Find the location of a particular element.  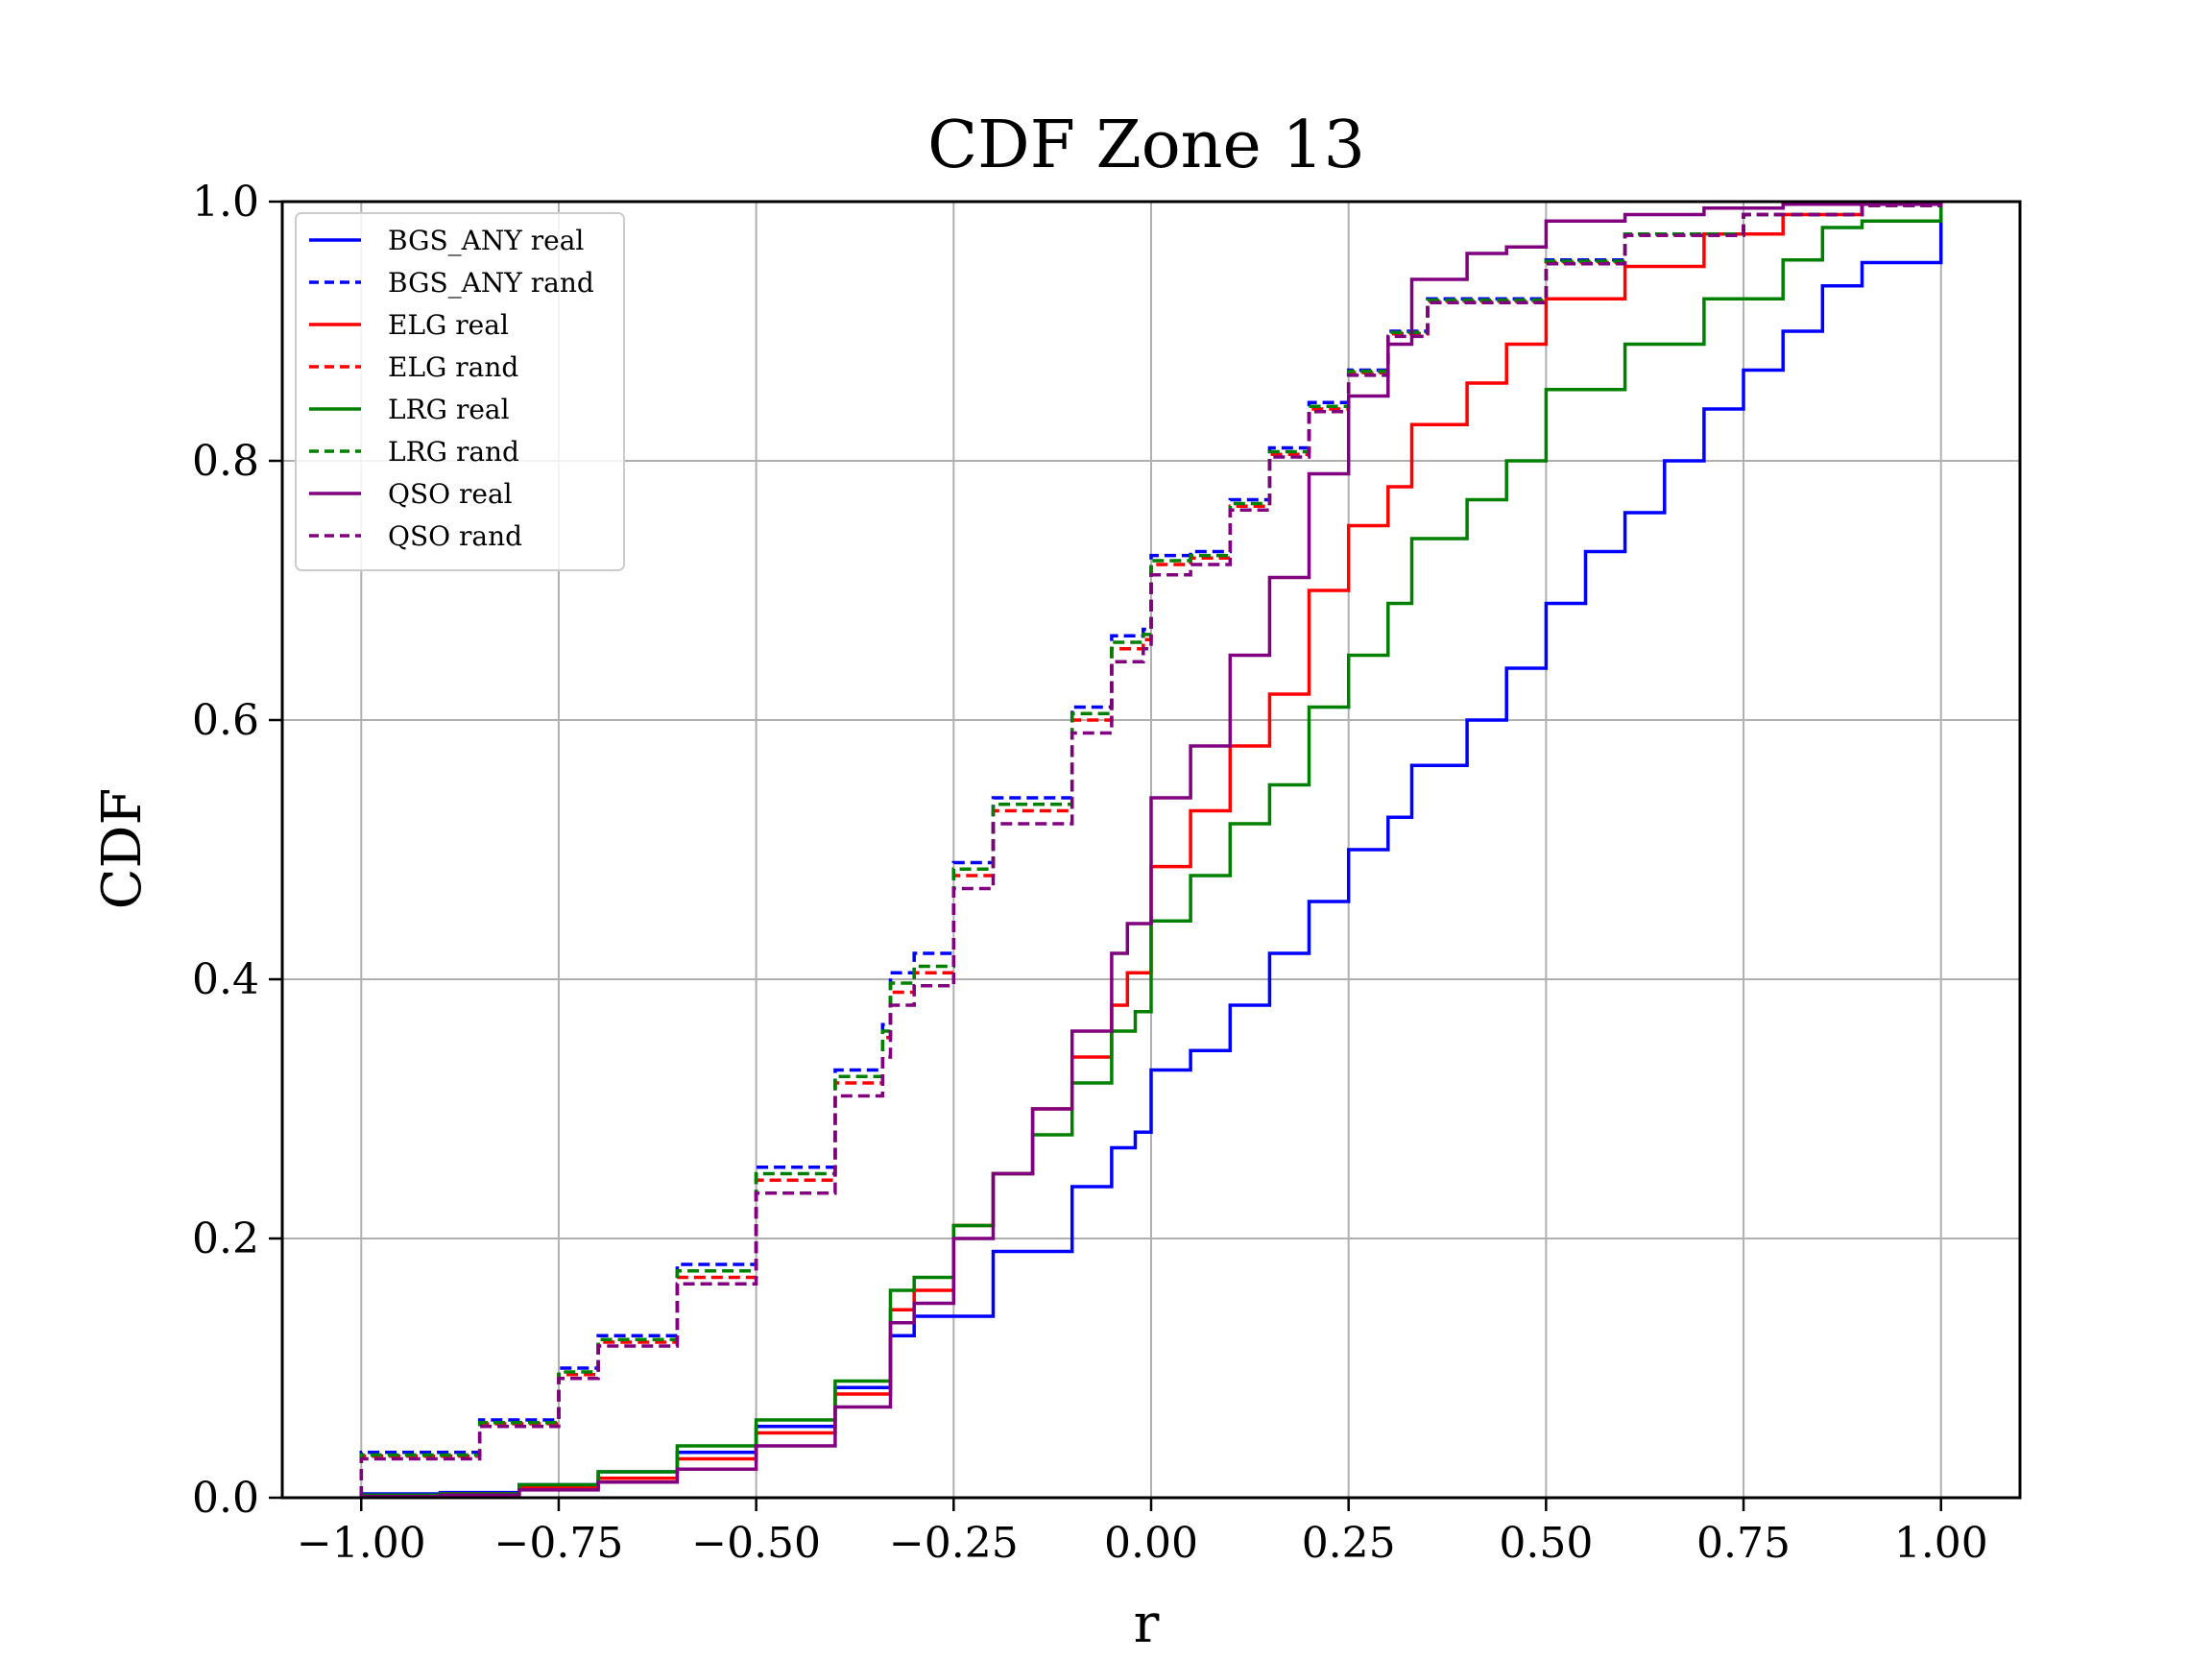

x-tick-label: −0.75 is located at coordinates (559, 1543).